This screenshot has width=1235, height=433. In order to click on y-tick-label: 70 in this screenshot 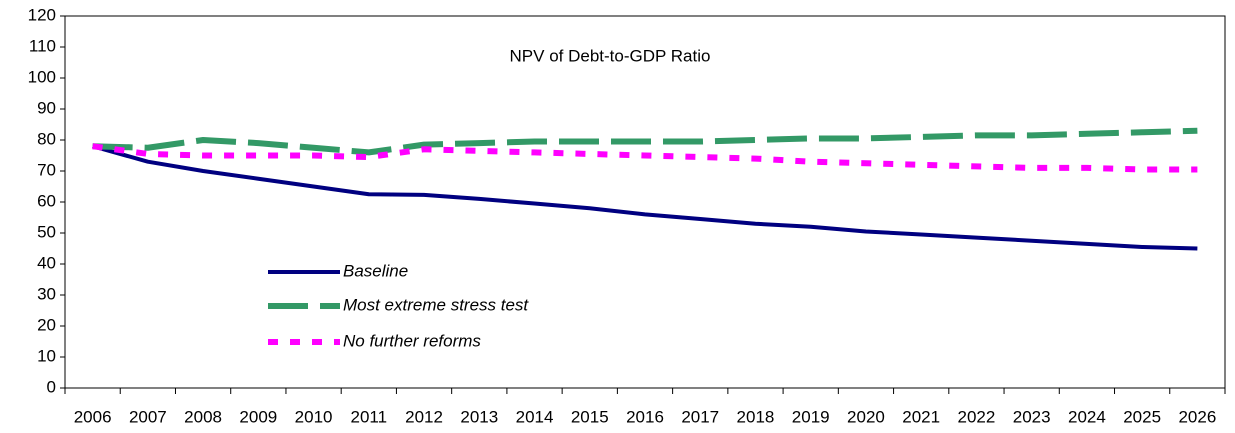, I will do `click(46, 169)`.